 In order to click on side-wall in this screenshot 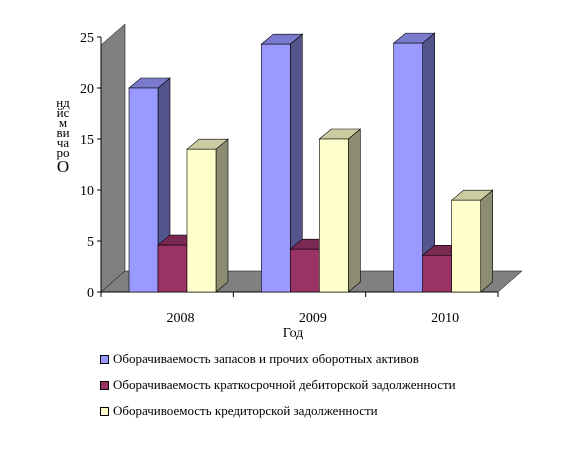, I will do `click(113, 158)`.